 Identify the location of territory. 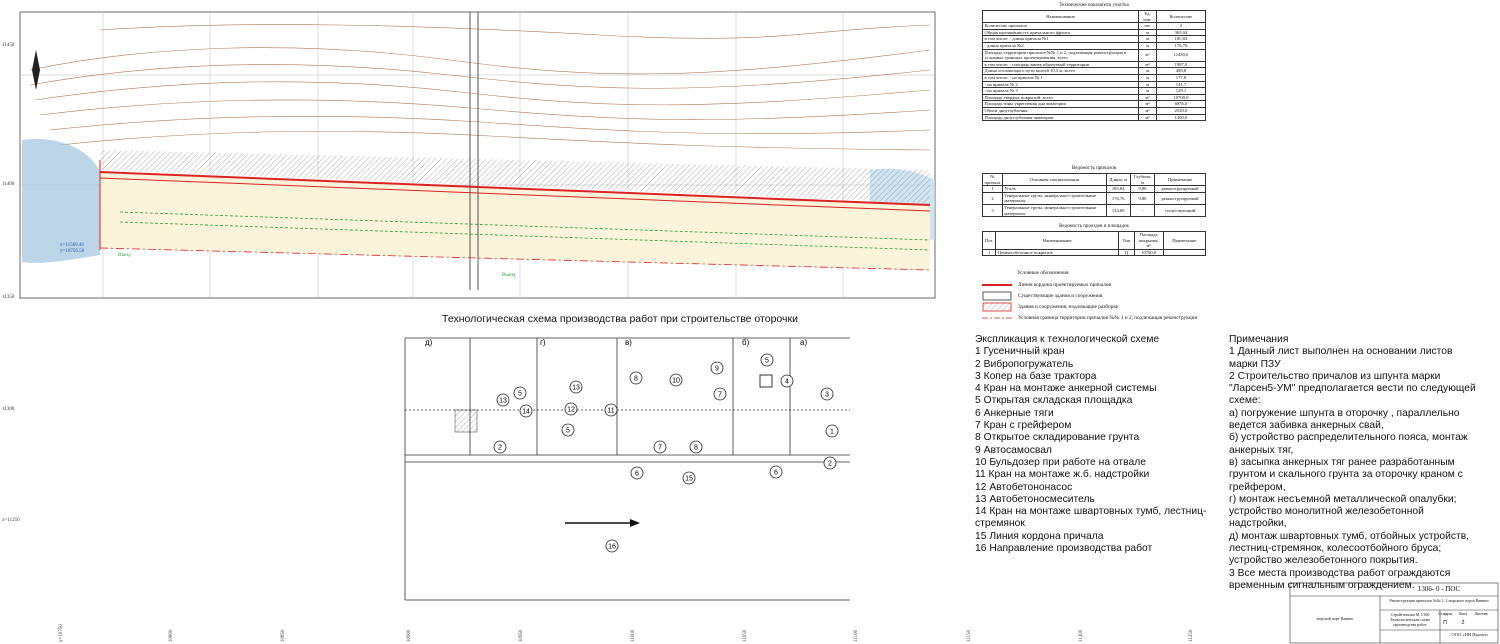
(515, 221).